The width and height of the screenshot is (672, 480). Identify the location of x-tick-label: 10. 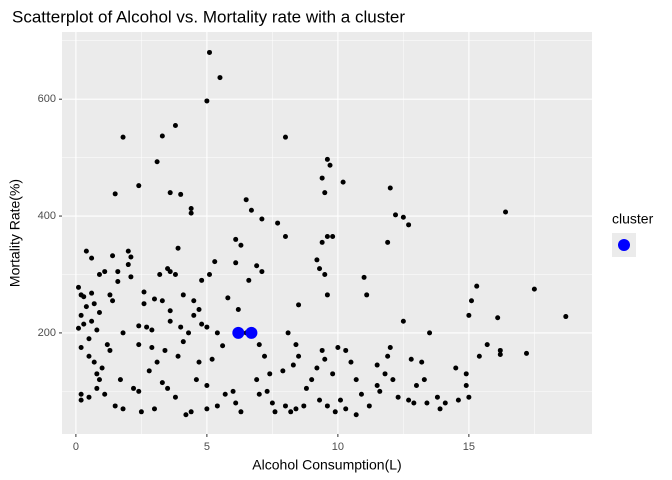
(338, 447).